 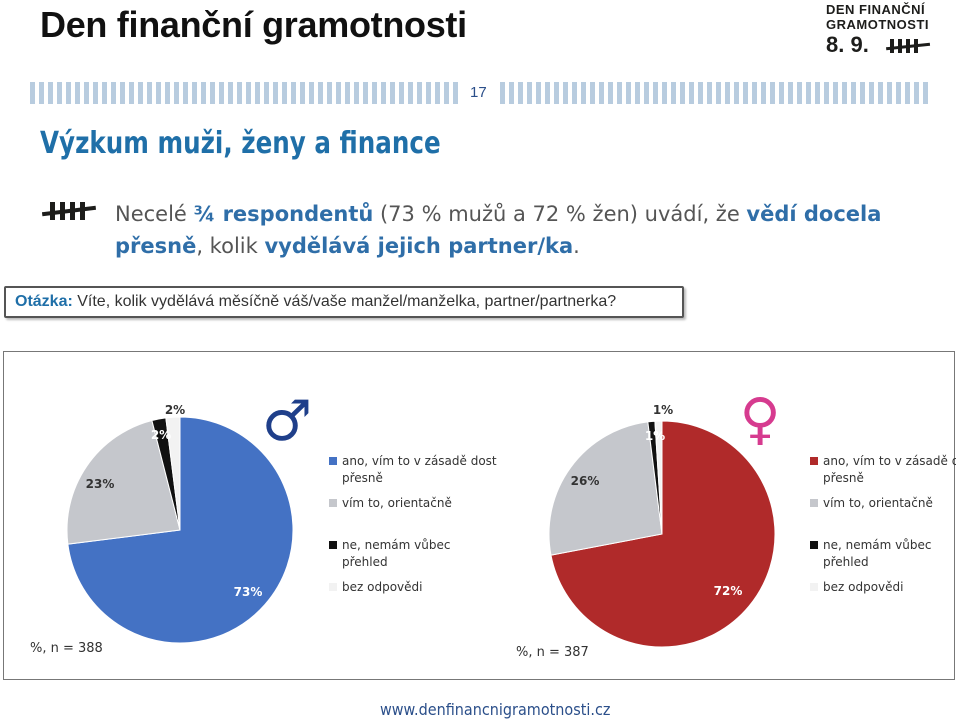 I want to click on bullet-text-1: Necelé, so click(x=154, y=214).